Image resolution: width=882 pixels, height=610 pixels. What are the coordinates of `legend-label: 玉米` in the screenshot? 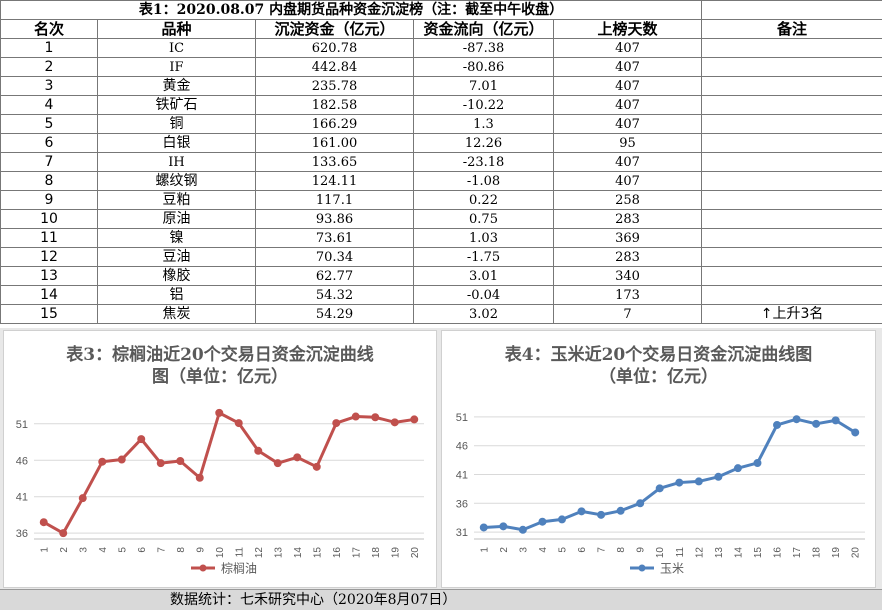 It's located at (672, 569).